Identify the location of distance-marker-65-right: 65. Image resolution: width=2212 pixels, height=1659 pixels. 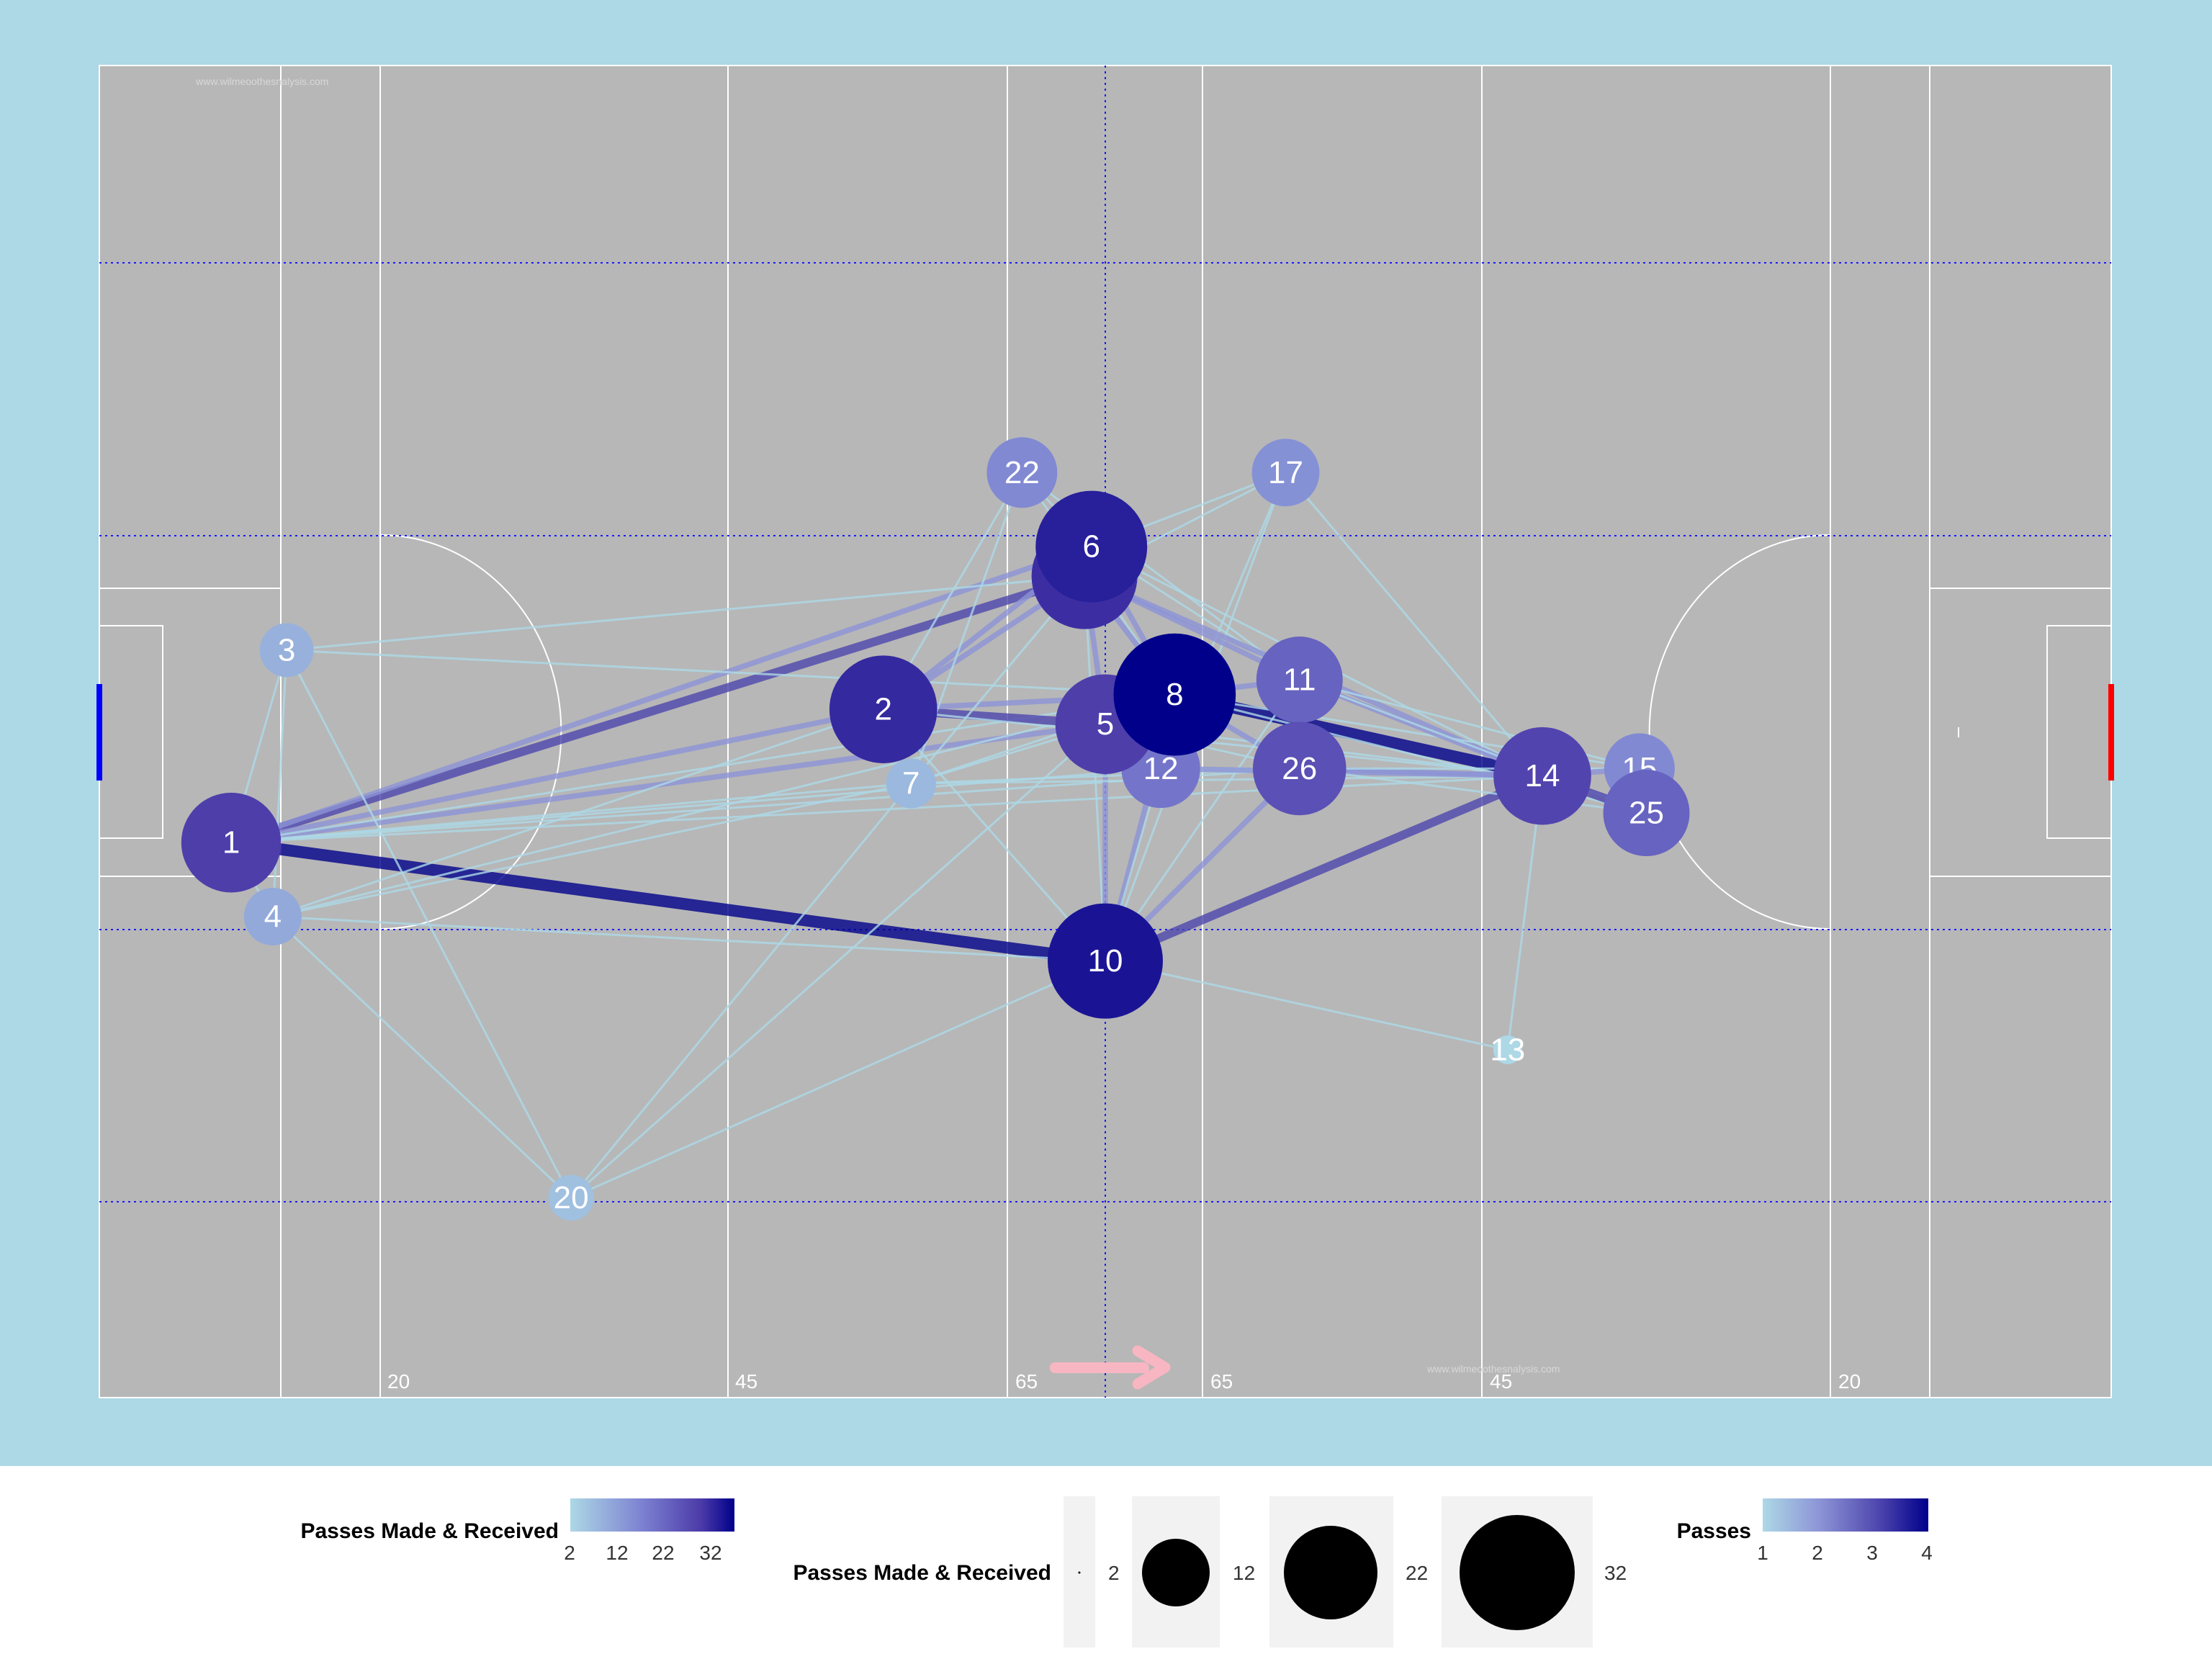
(1221, 1381).